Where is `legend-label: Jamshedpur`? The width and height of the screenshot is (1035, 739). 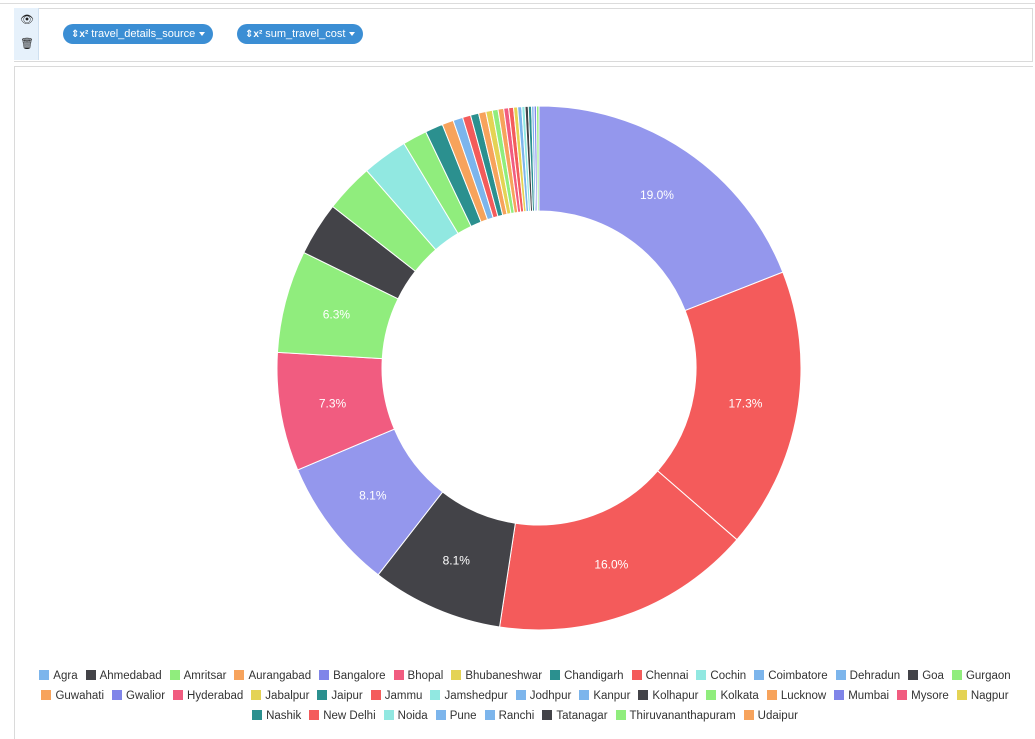 legend-label: Jamshedpur is located at coordinates (476, 696).